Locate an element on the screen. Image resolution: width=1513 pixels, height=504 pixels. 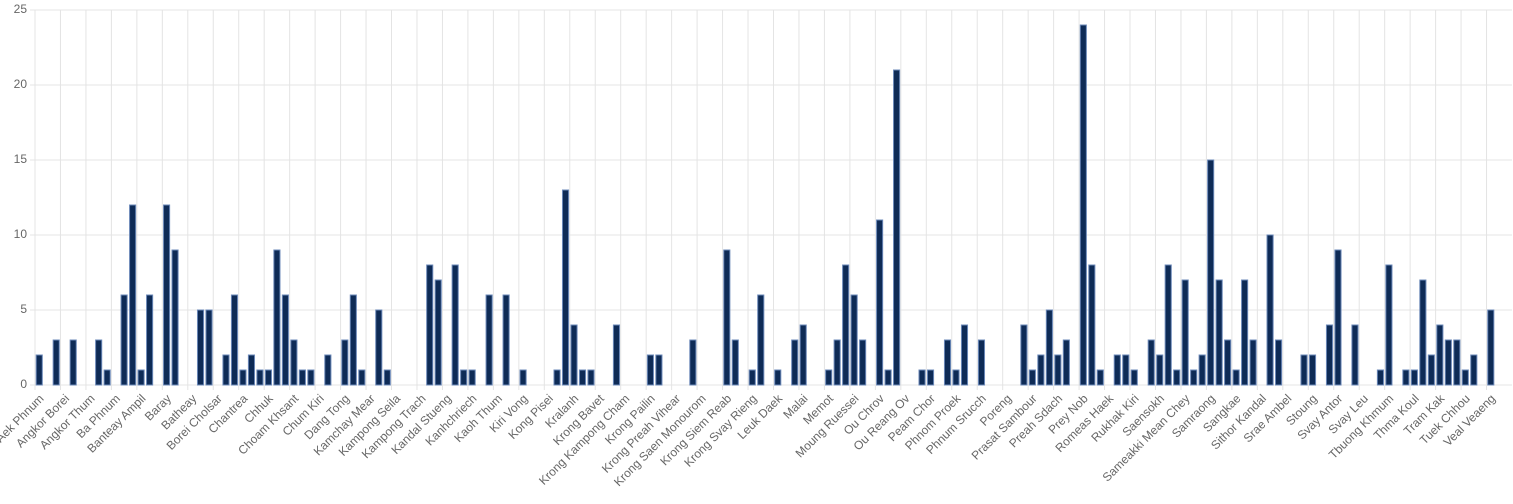
y-tick-label: 10 is located at coordinates (21, 234).